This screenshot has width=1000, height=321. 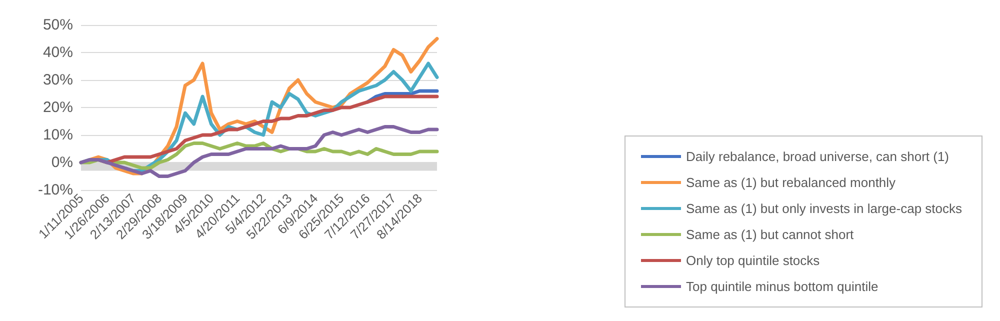 I want to click on y-tick-label: 10%, so click(x=57, y=135).